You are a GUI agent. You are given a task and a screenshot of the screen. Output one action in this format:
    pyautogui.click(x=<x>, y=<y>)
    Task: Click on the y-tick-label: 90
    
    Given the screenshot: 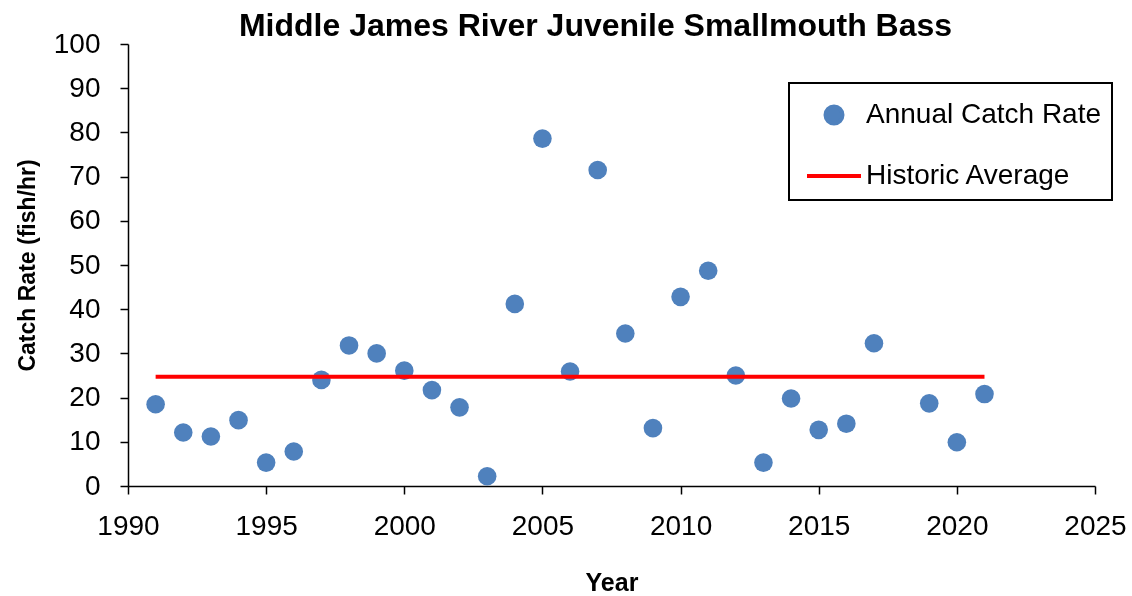 What is the action you would take?
    pyautogui.click(x=85, y=87)
    